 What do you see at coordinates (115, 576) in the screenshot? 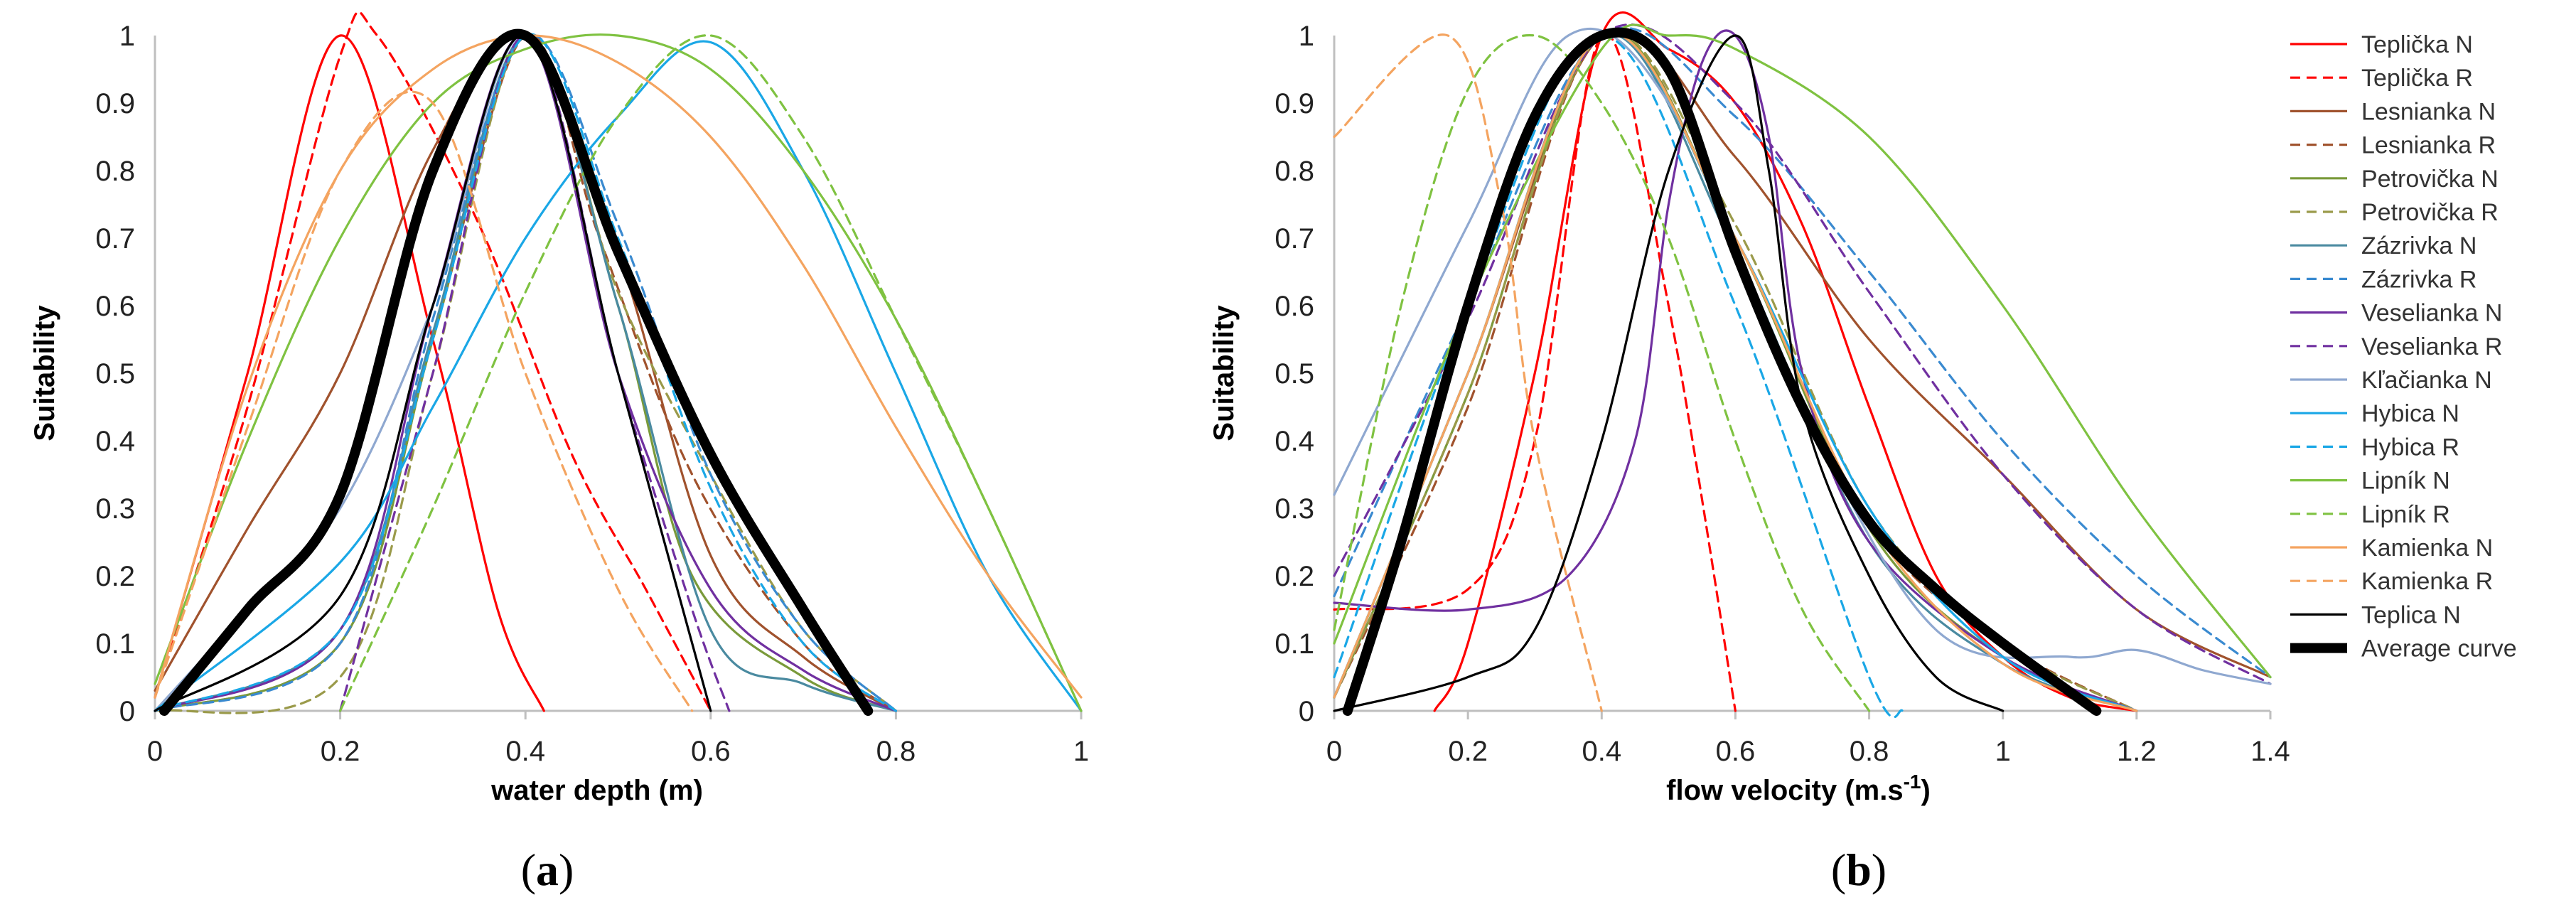
I see `y-tick-label: 0.2` at bounding box center [115, 576].